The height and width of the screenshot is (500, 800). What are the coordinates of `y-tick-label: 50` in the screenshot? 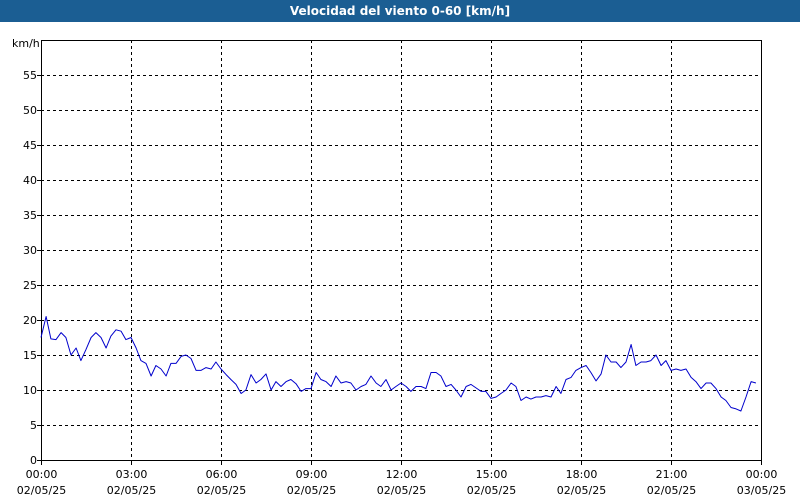 It's located at (30, 110).